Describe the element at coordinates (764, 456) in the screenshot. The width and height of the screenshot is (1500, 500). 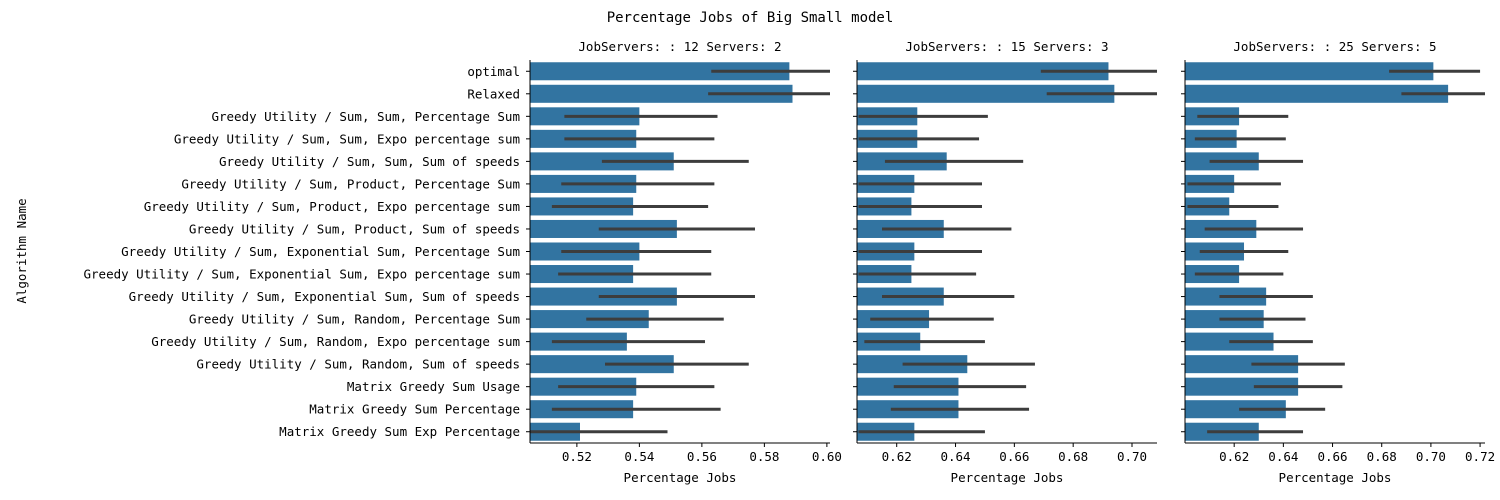
I see `x-tick-label: 0.58` at that location.